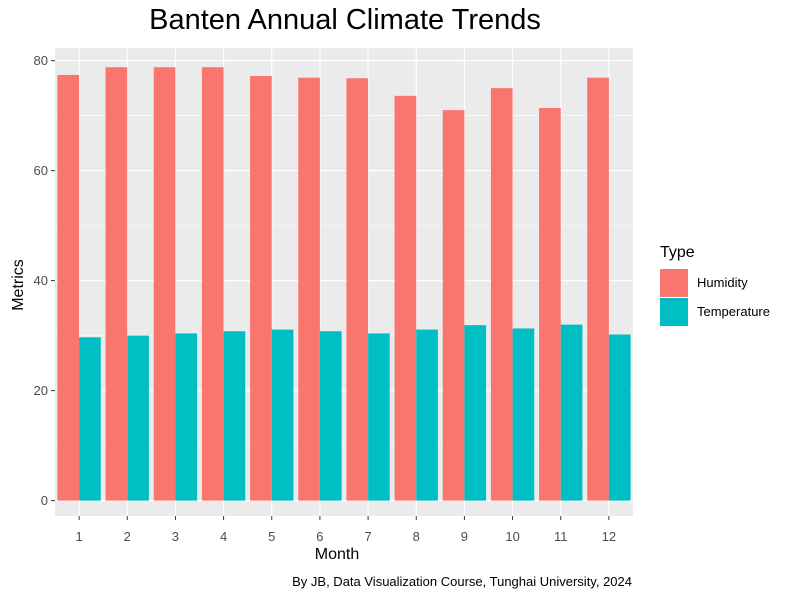  What do you see at coordinates (609, 536) in the screenshot?
I see `x-tick-label: 12` at bounding box center [609, 536].